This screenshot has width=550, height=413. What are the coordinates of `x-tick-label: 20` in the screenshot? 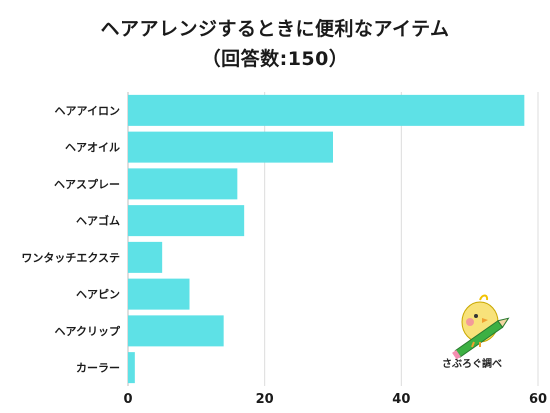 It's located at (265, 399).